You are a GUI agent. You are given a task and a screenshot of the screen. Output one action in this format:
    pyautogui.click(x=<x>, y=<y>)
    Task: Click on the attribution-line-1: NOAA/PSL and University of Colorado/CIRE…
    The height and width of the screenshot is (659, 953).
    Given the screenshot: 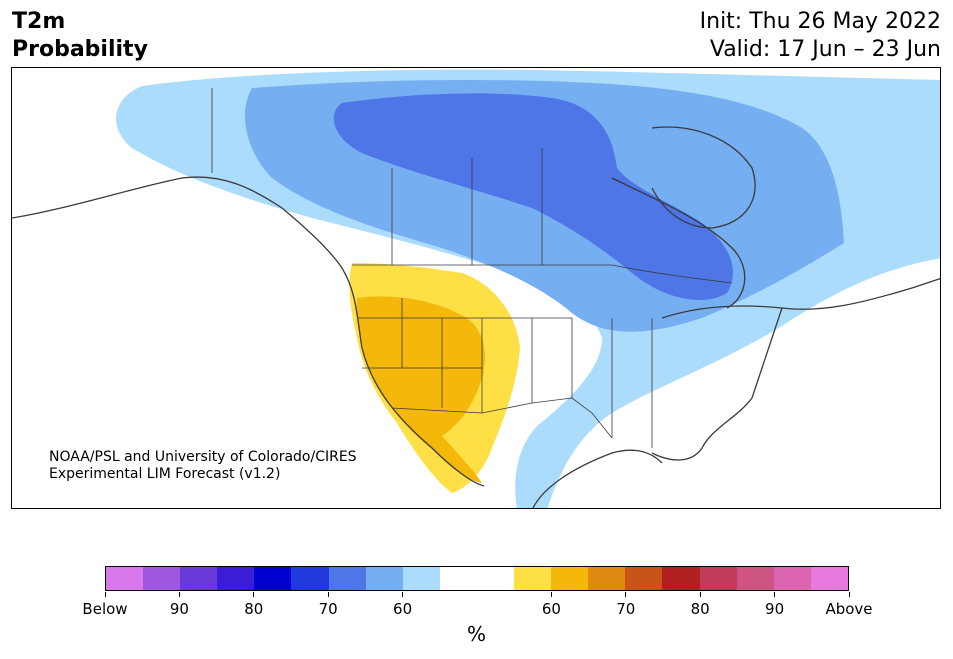 What is the action you would take?
    pyautogui.click(x=203, y=457)
    